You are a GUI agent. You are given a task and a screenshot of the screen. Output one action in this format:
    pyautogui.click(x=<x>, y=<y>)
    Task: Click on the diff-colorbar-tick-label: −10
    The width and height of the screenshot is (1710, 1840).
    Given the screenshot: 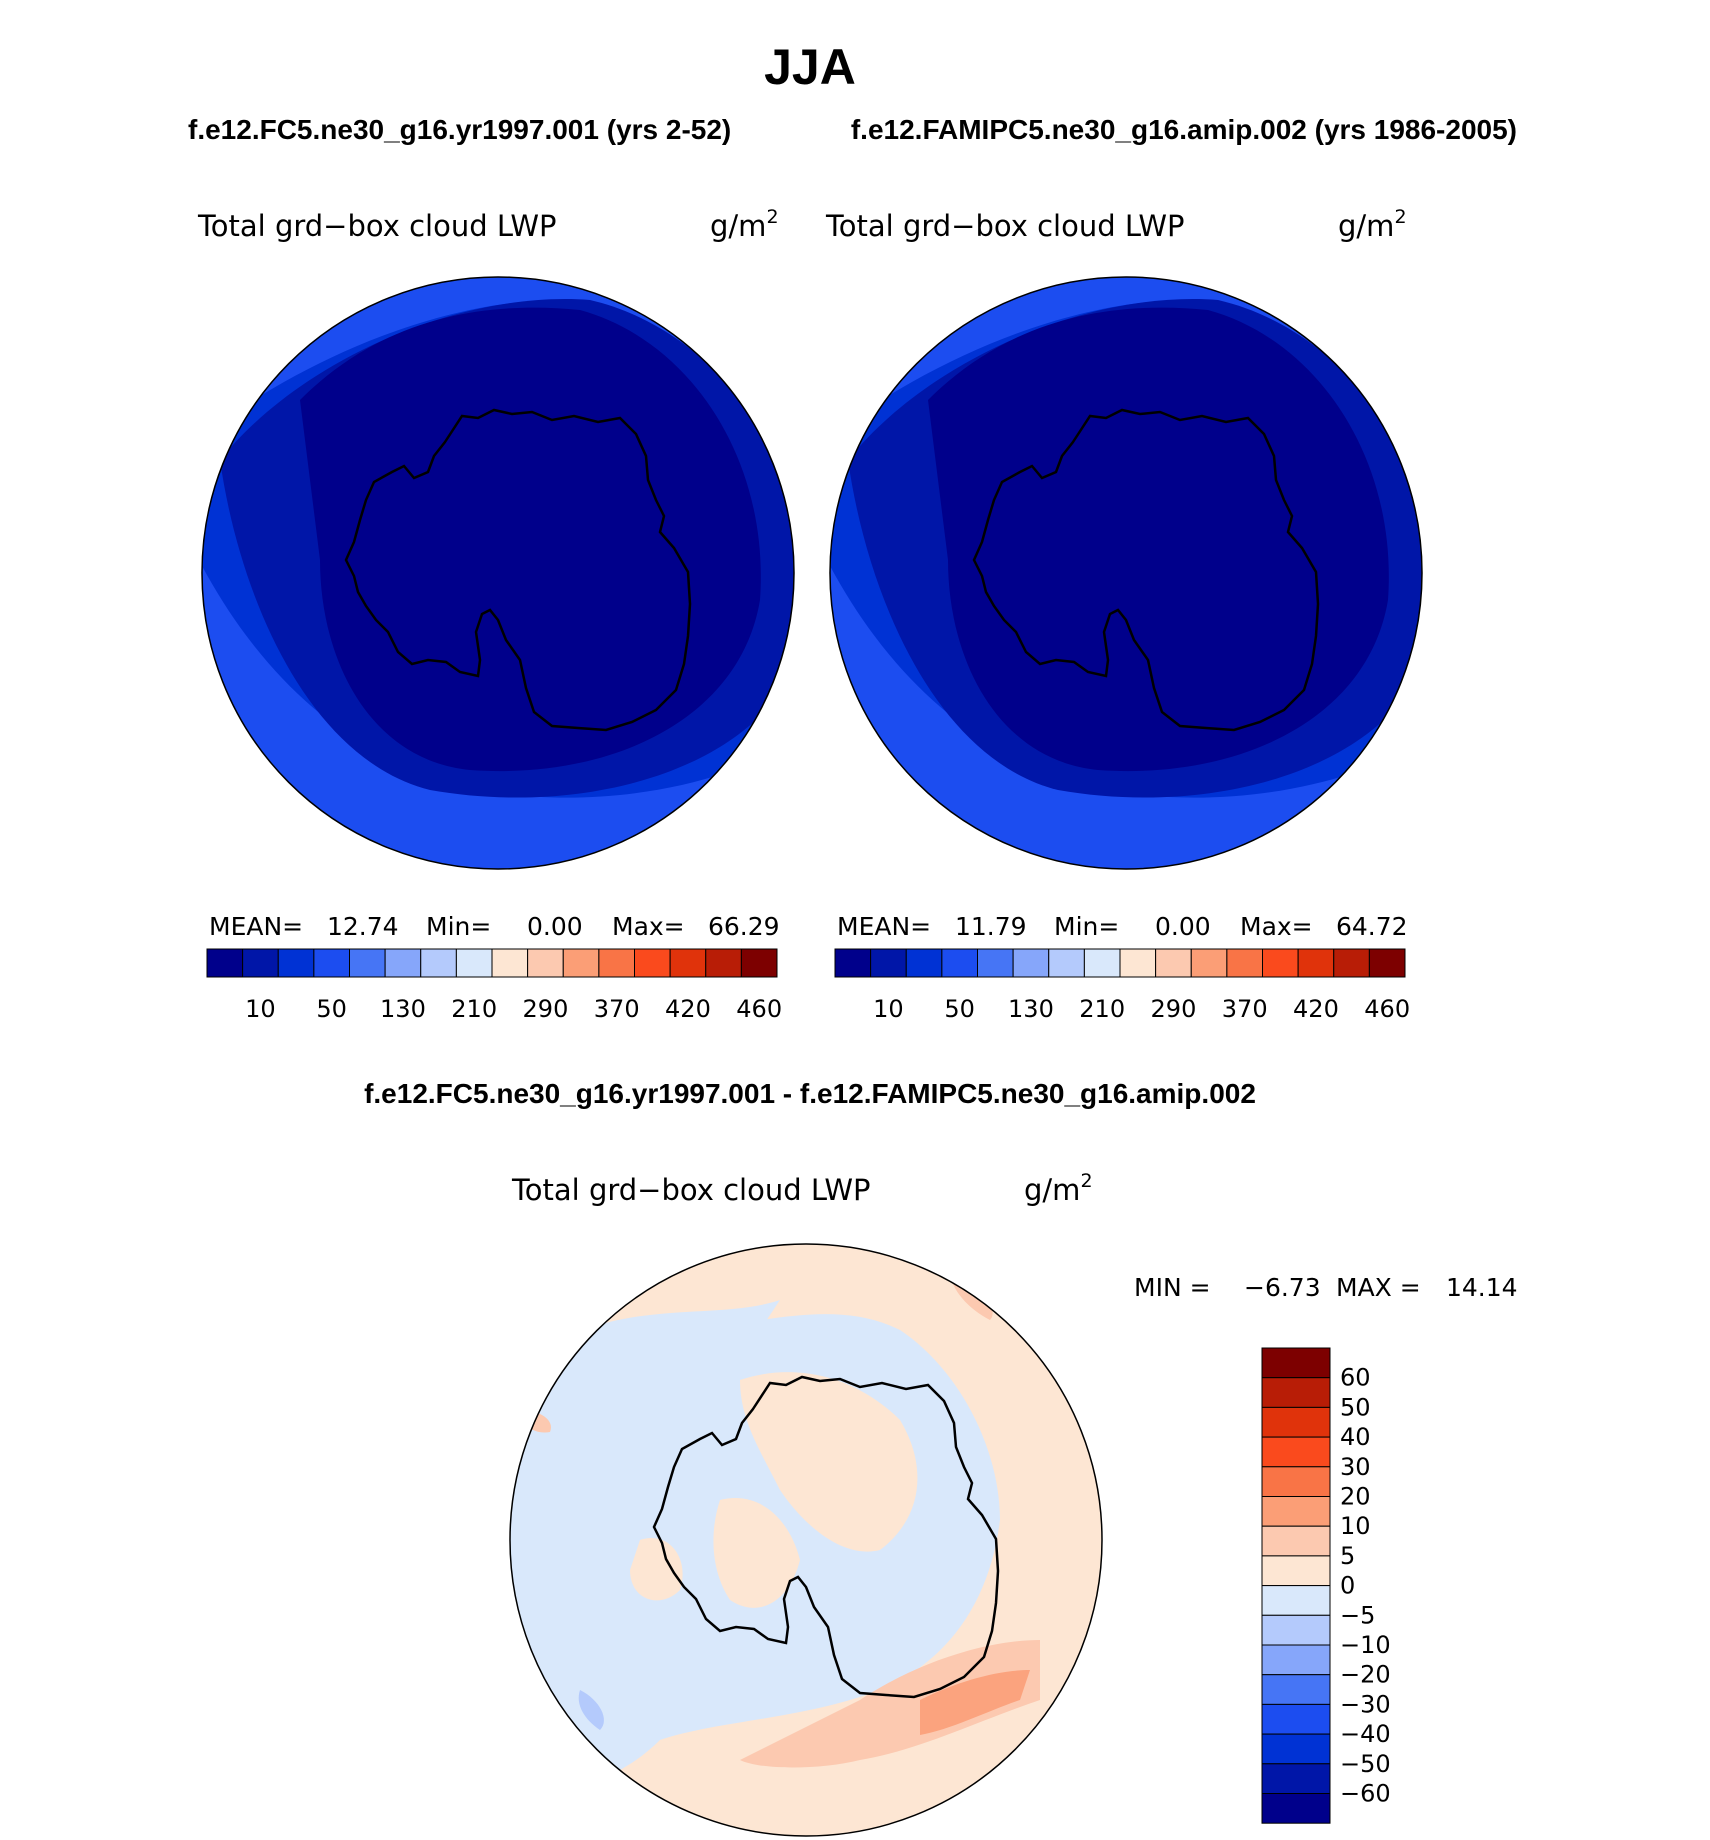 What is the action you would take?
    pyautogui.click(x=1365, y=1645)
    